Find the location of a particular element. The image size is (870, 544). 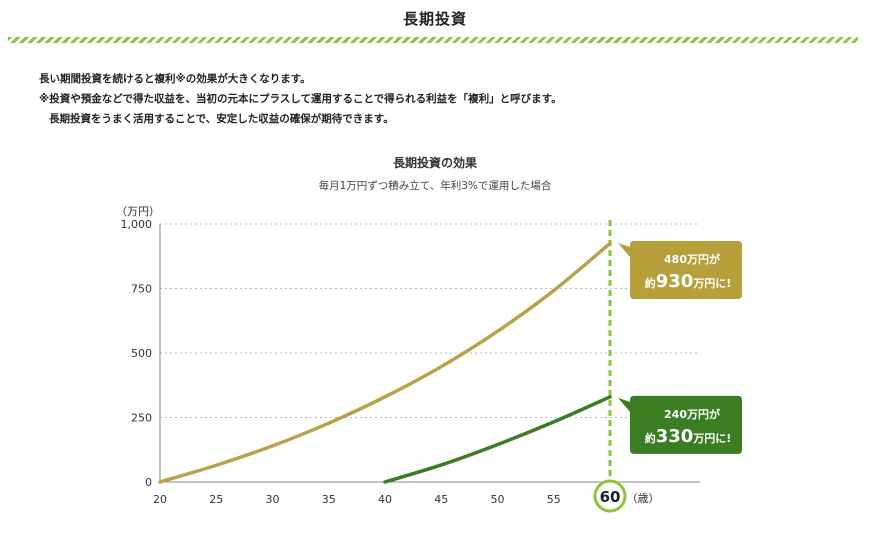

callout-line-2: 約330万円に! is located at coordinates (688, 436).